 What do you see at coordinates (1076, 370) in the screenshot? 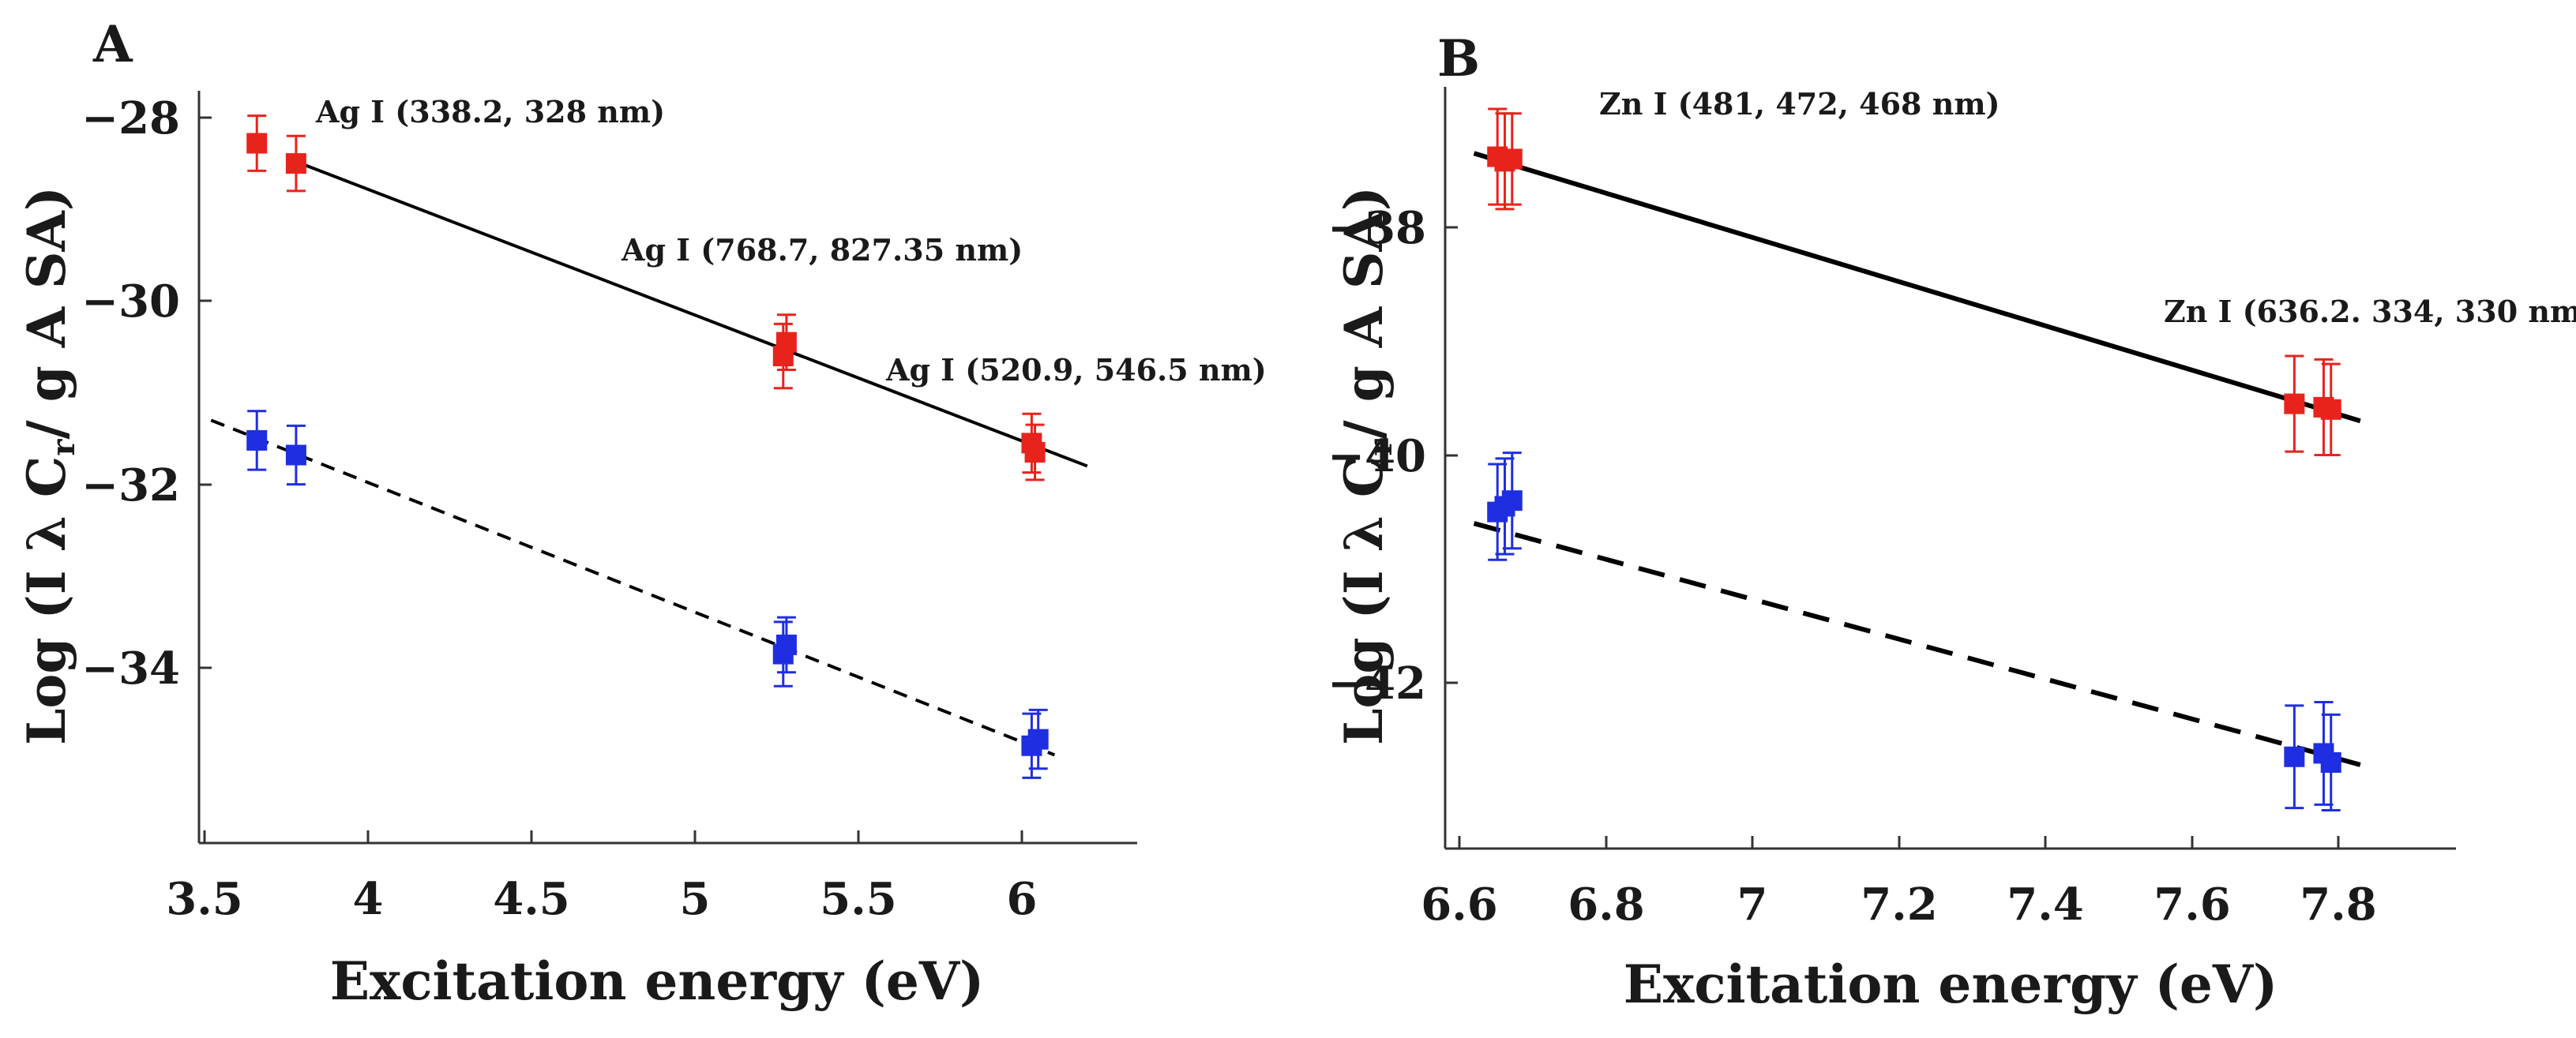
I see `panel-a-annotation-2: Ag I (520.9, 546.5 nm)` at bounding box center [1076, 370].